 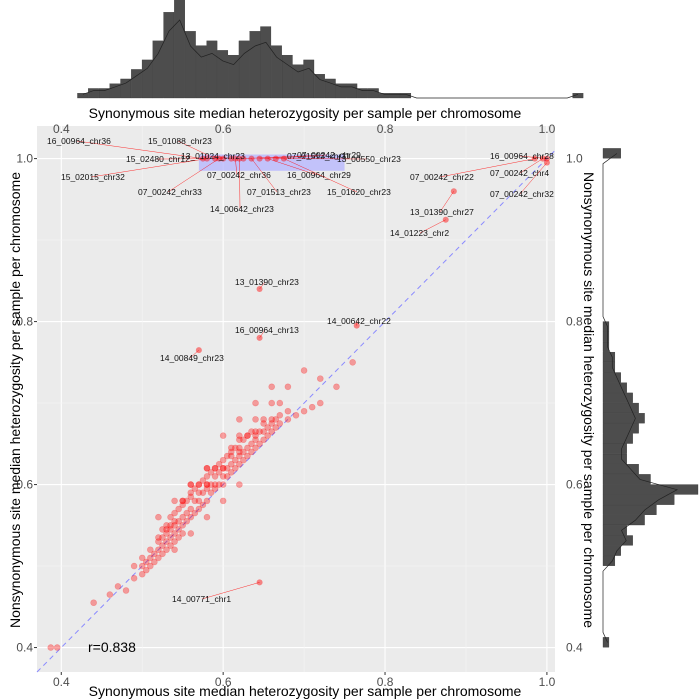 What do you see at coordinates (574, 648) in the screenshot?
I see `y-tick-label-right: 0.4` at bounding box center [574, 648].